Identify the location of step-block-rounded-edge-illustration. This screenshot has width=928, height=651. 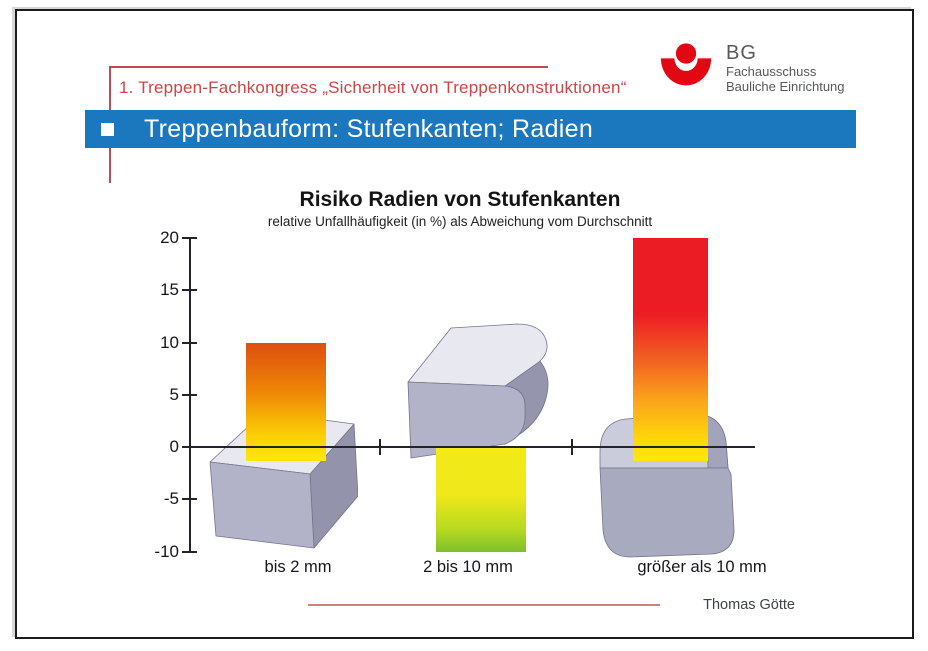
(478, 391).